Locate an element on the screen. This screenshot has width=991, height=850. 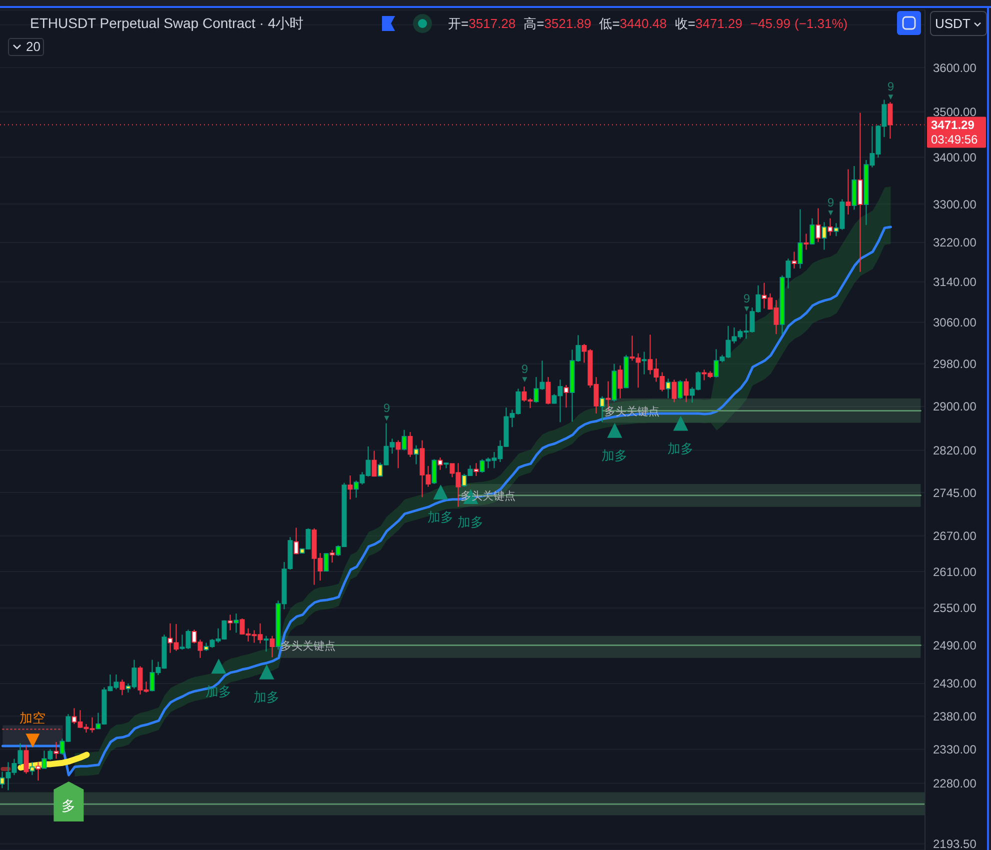
y-tick-label: 3600.00 is located at coordinates (955, 67).